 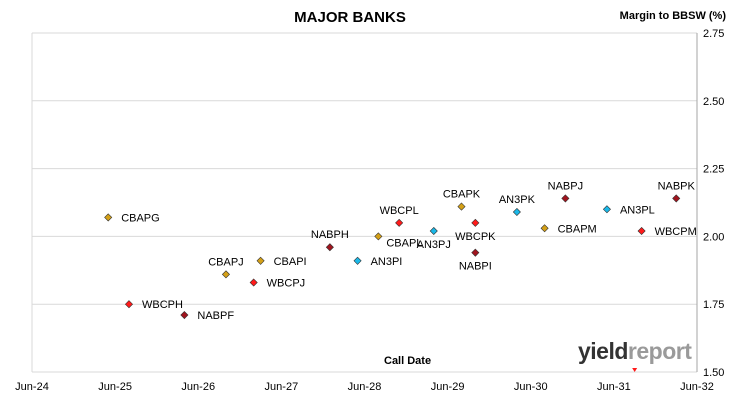 I want to click on y-tick-label: 2.00, so click(x=713, y=237).